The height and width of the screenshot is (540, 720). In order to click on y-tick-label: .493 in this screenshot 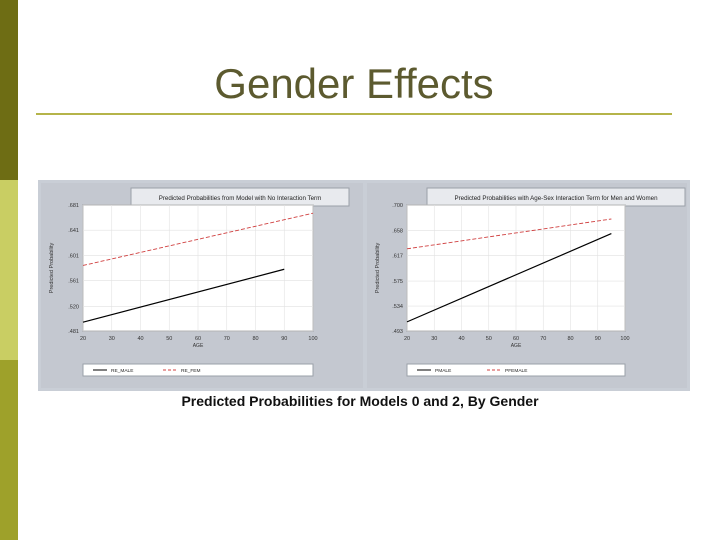, I will do `click(397, 332)`.